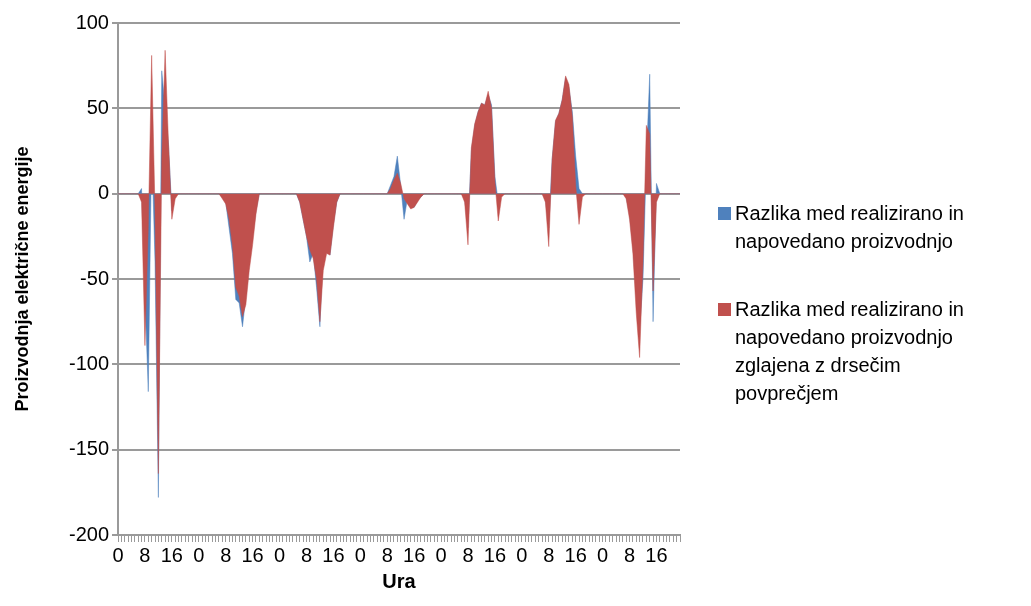 The image size is (1031, 606). Describe the element at coordinates (94, 277) in the screenshot. I see `y-tick-label: -50` at that location.